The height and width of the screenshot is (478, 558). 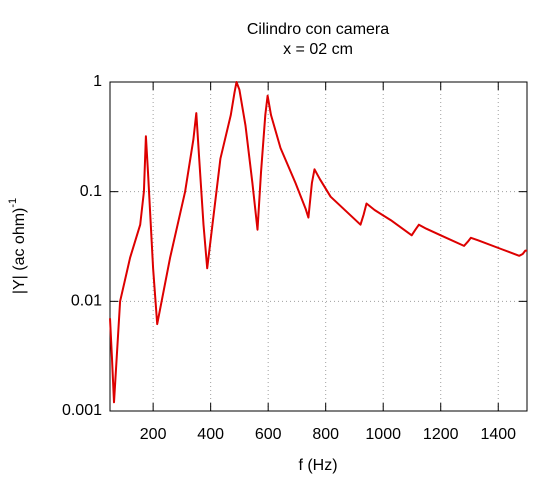 What do you see at coordinates (153, 434) in the screenshot?
I see `x-tick-label: 200` at bounding box center [153, 434].